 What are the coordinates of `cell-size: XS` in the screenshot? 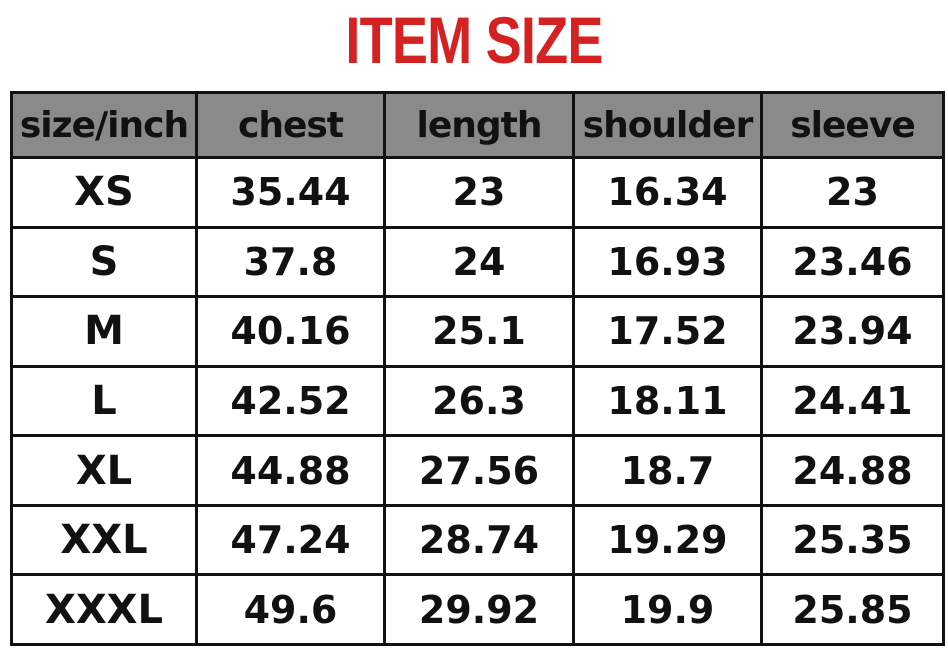 It's located at (104, 192).